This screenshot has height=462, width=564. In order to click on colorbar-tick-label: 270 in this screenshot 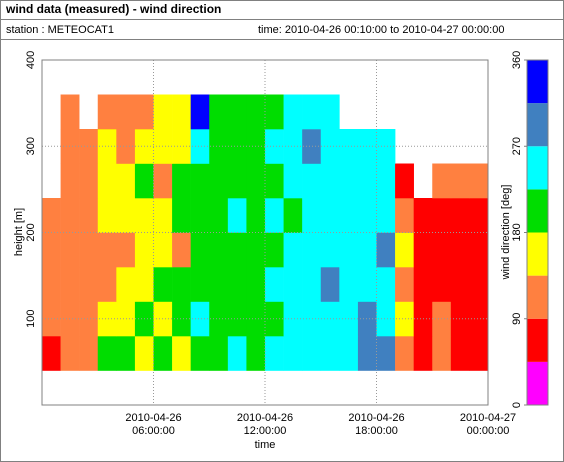, I will do `click(517, 146)`.